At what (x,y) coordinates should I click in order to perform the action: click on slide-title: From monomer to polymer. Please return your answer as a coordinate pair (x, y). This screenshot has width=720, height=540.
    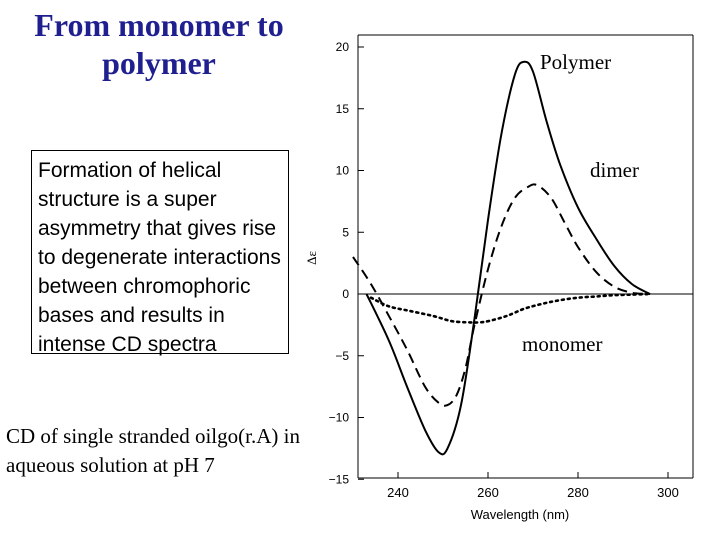
    Looking at the image, I should click on (159, 44).